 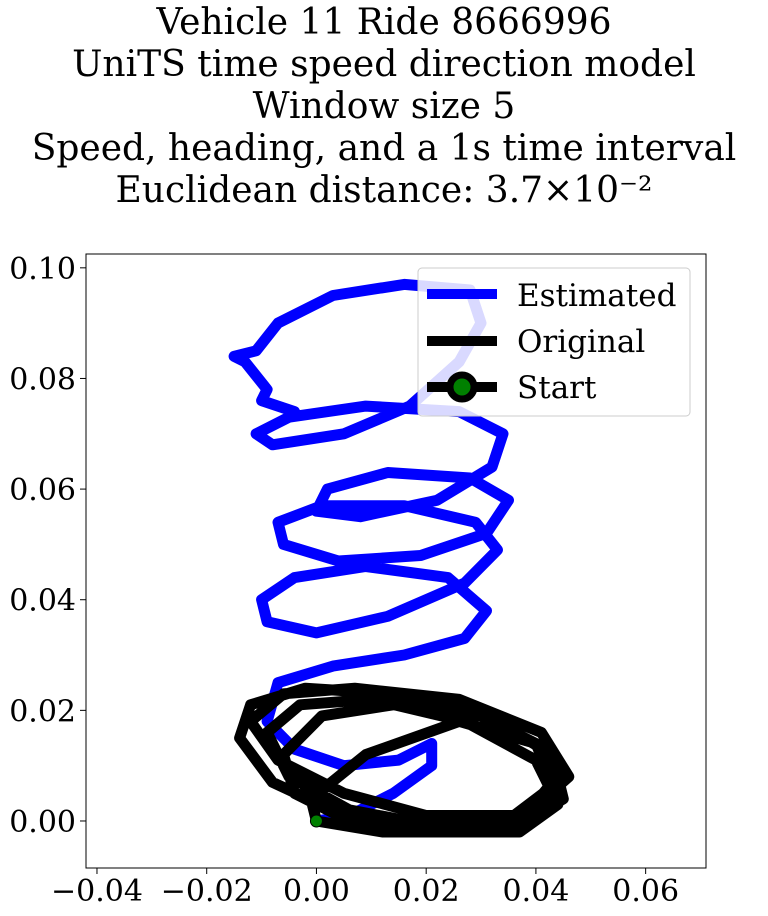 What do you see at coordinates (384, 190) in the screenshot?
I see `title-line-5: Euclidean distance: 3.7×10⁻²` at bounding box center [384, 190].